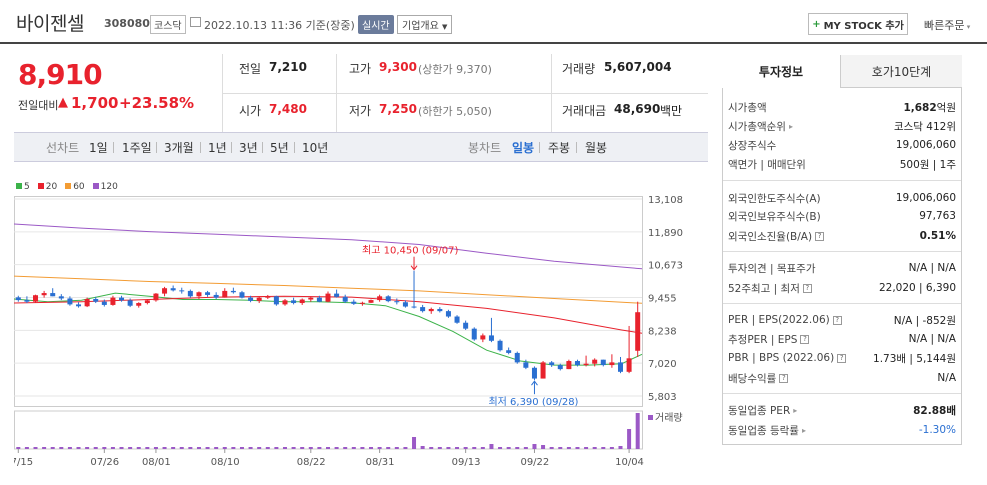 This screenshot has height=485, width=987. I want to click on change-value: 1,700, so click(95, 103).